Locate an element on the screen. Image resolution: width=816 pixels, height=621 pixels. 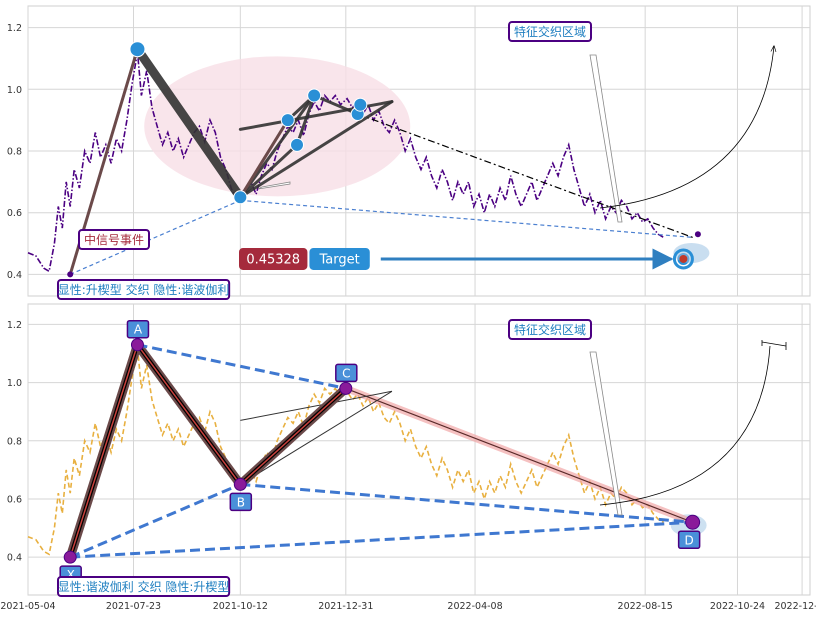
pointer-arrow is located at coordinates (274, 185).